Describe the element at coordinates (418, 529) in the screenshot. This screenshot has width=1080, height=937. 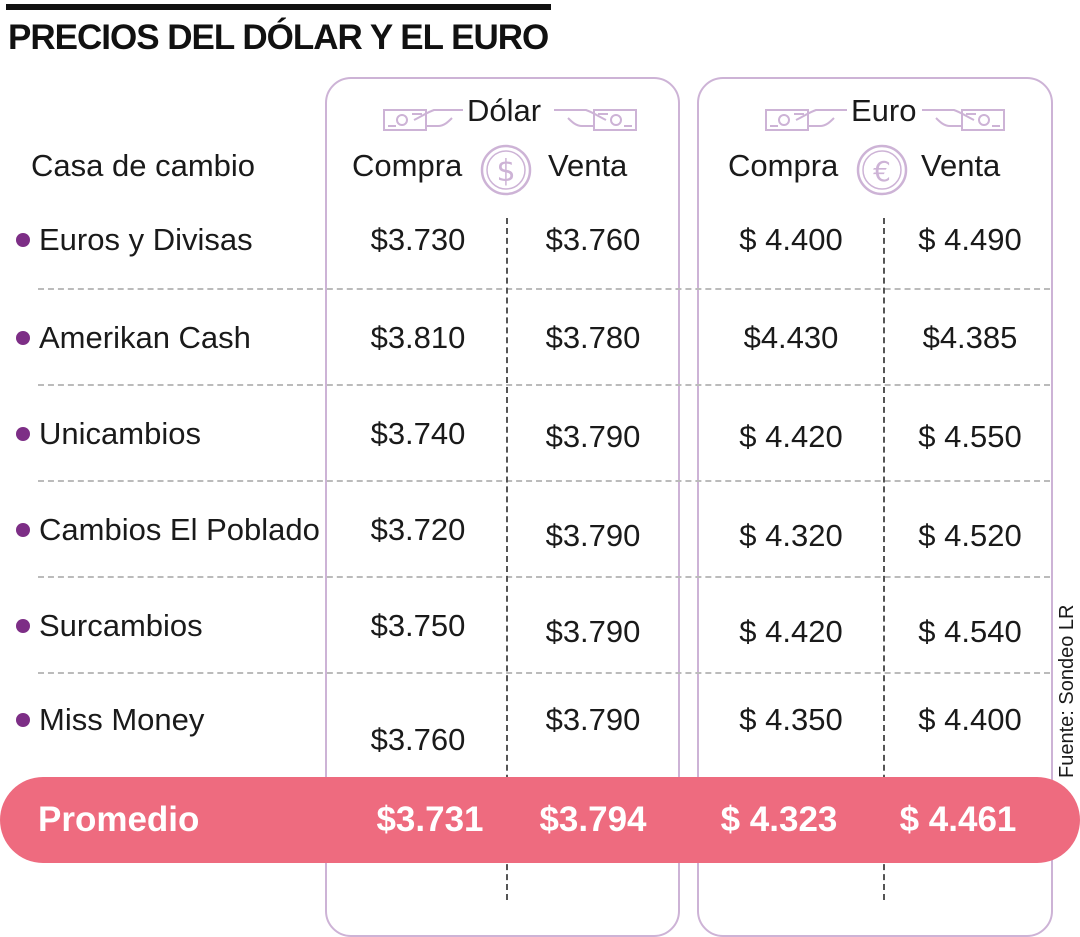
I see `dollar-buy-cell: $3.720` at that location.